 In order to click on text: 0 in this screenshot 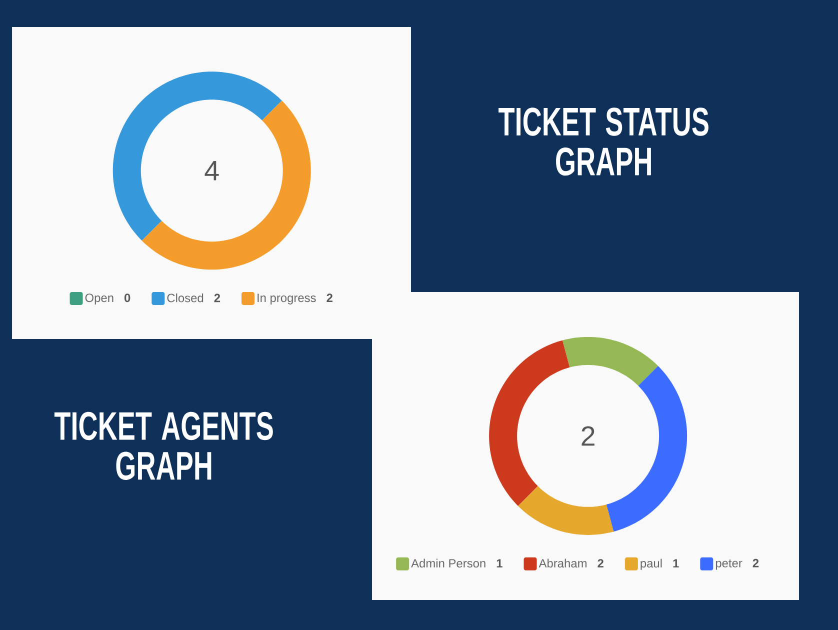, I will do `click(127, 298)`.